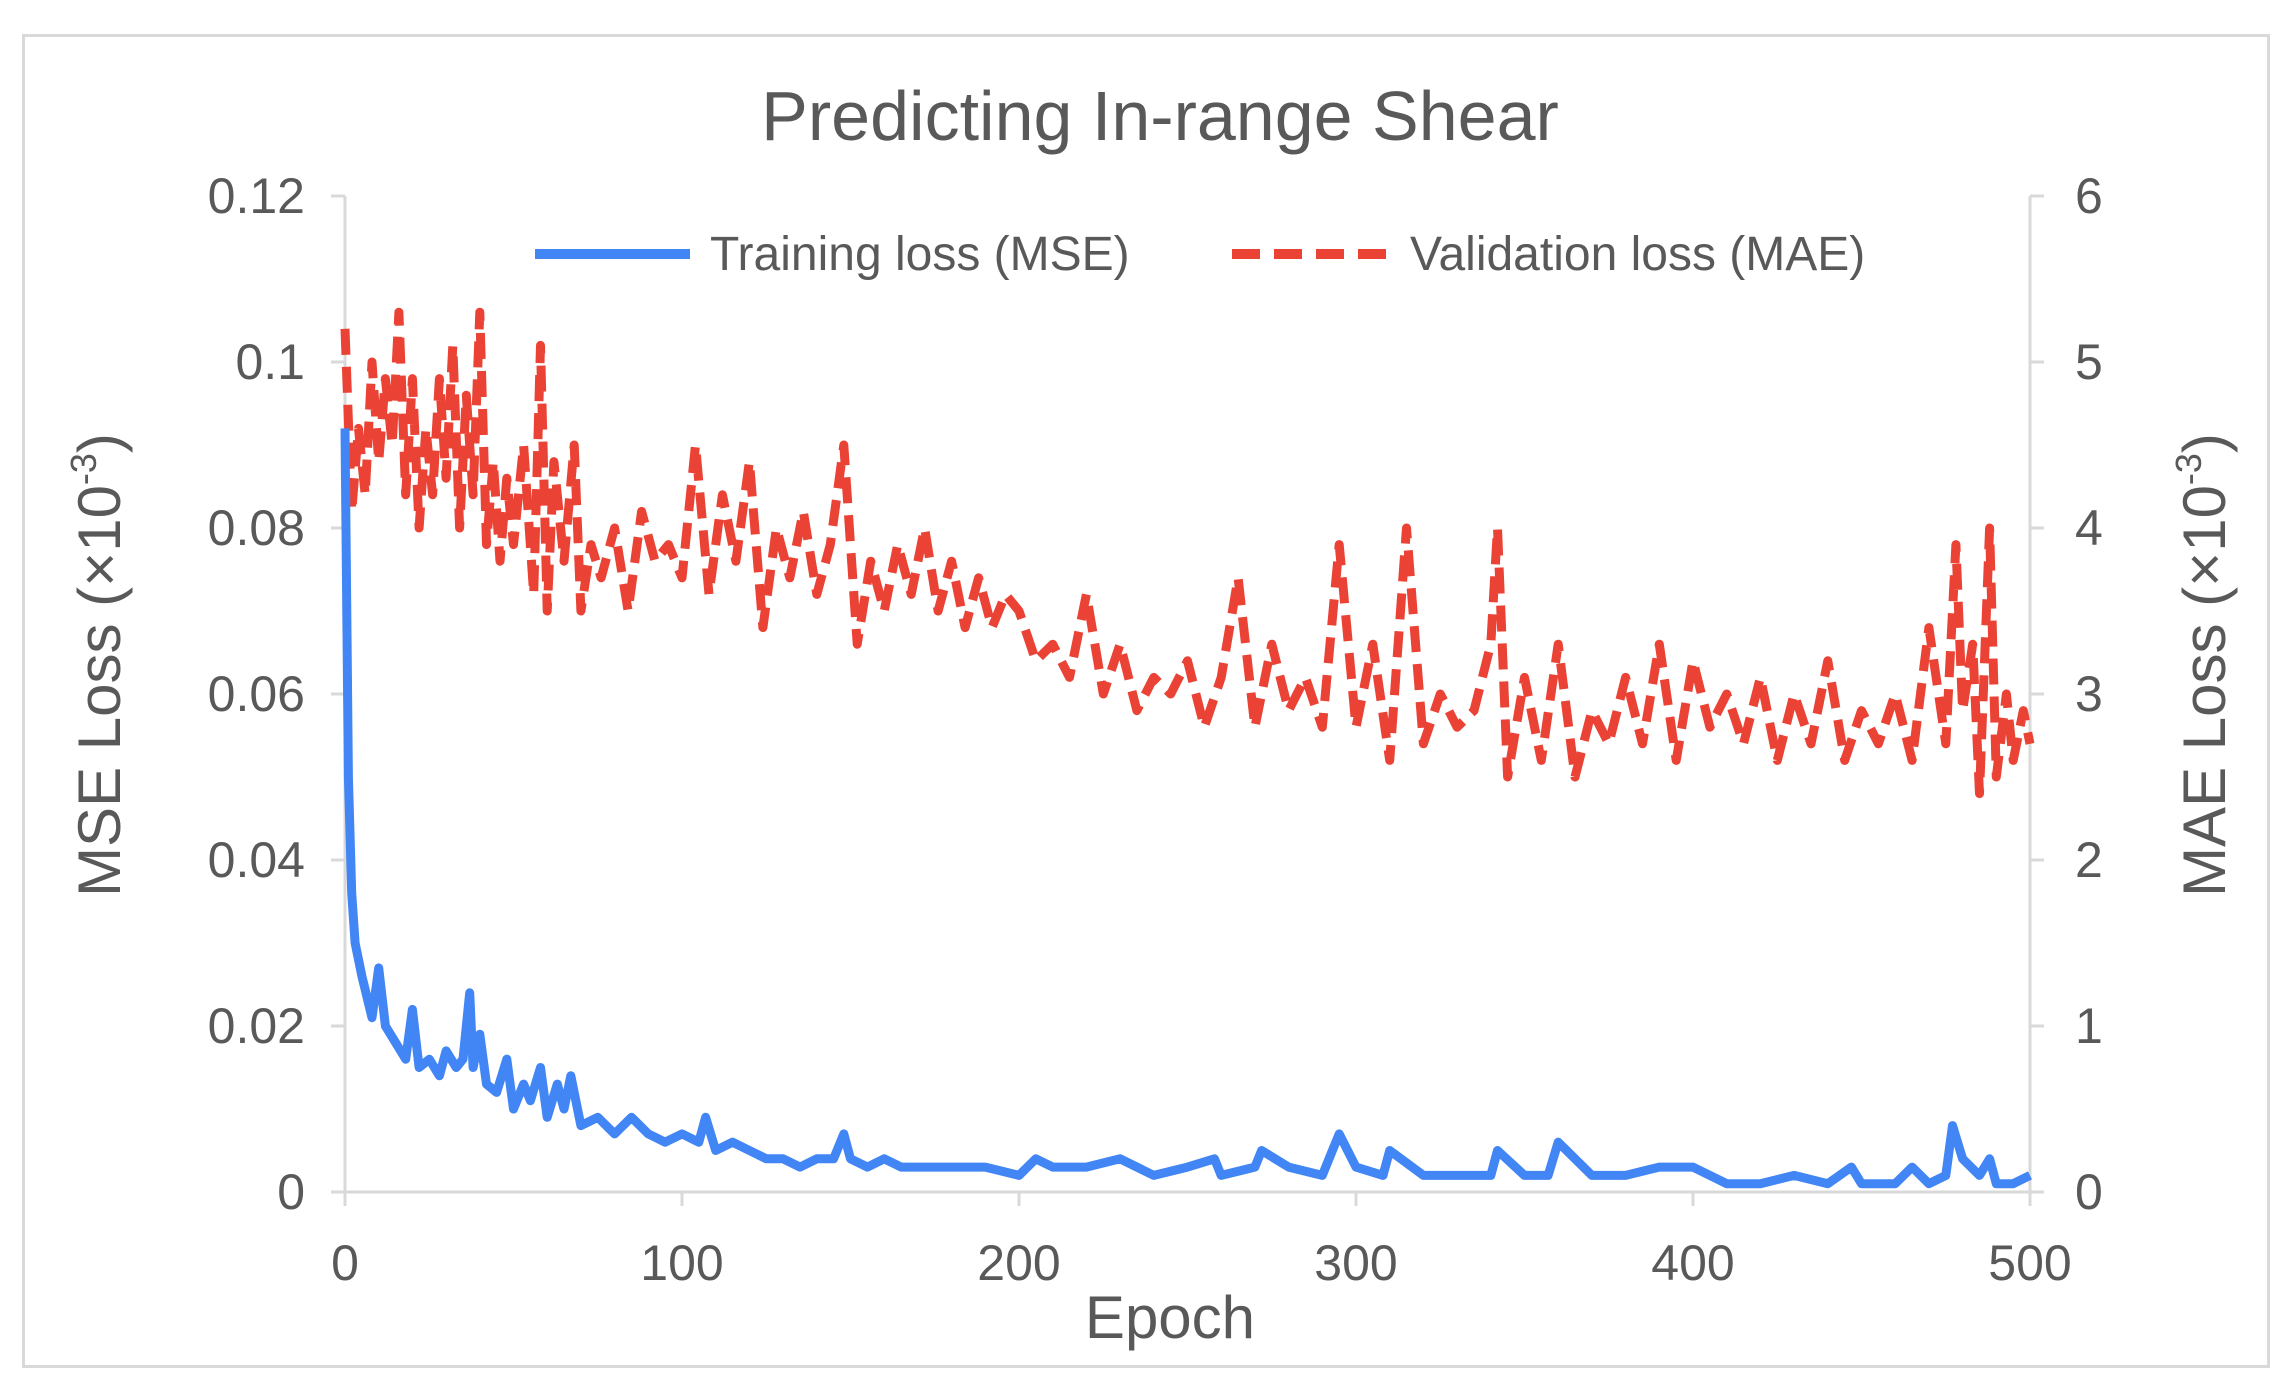 Image resolution: width=2296 pixels, height=1393 pixels. What do you see at coordinates (2089, 196) in the screenshot?
I see `y-right-tick-label: 6` at bounding box center [2089, 196].